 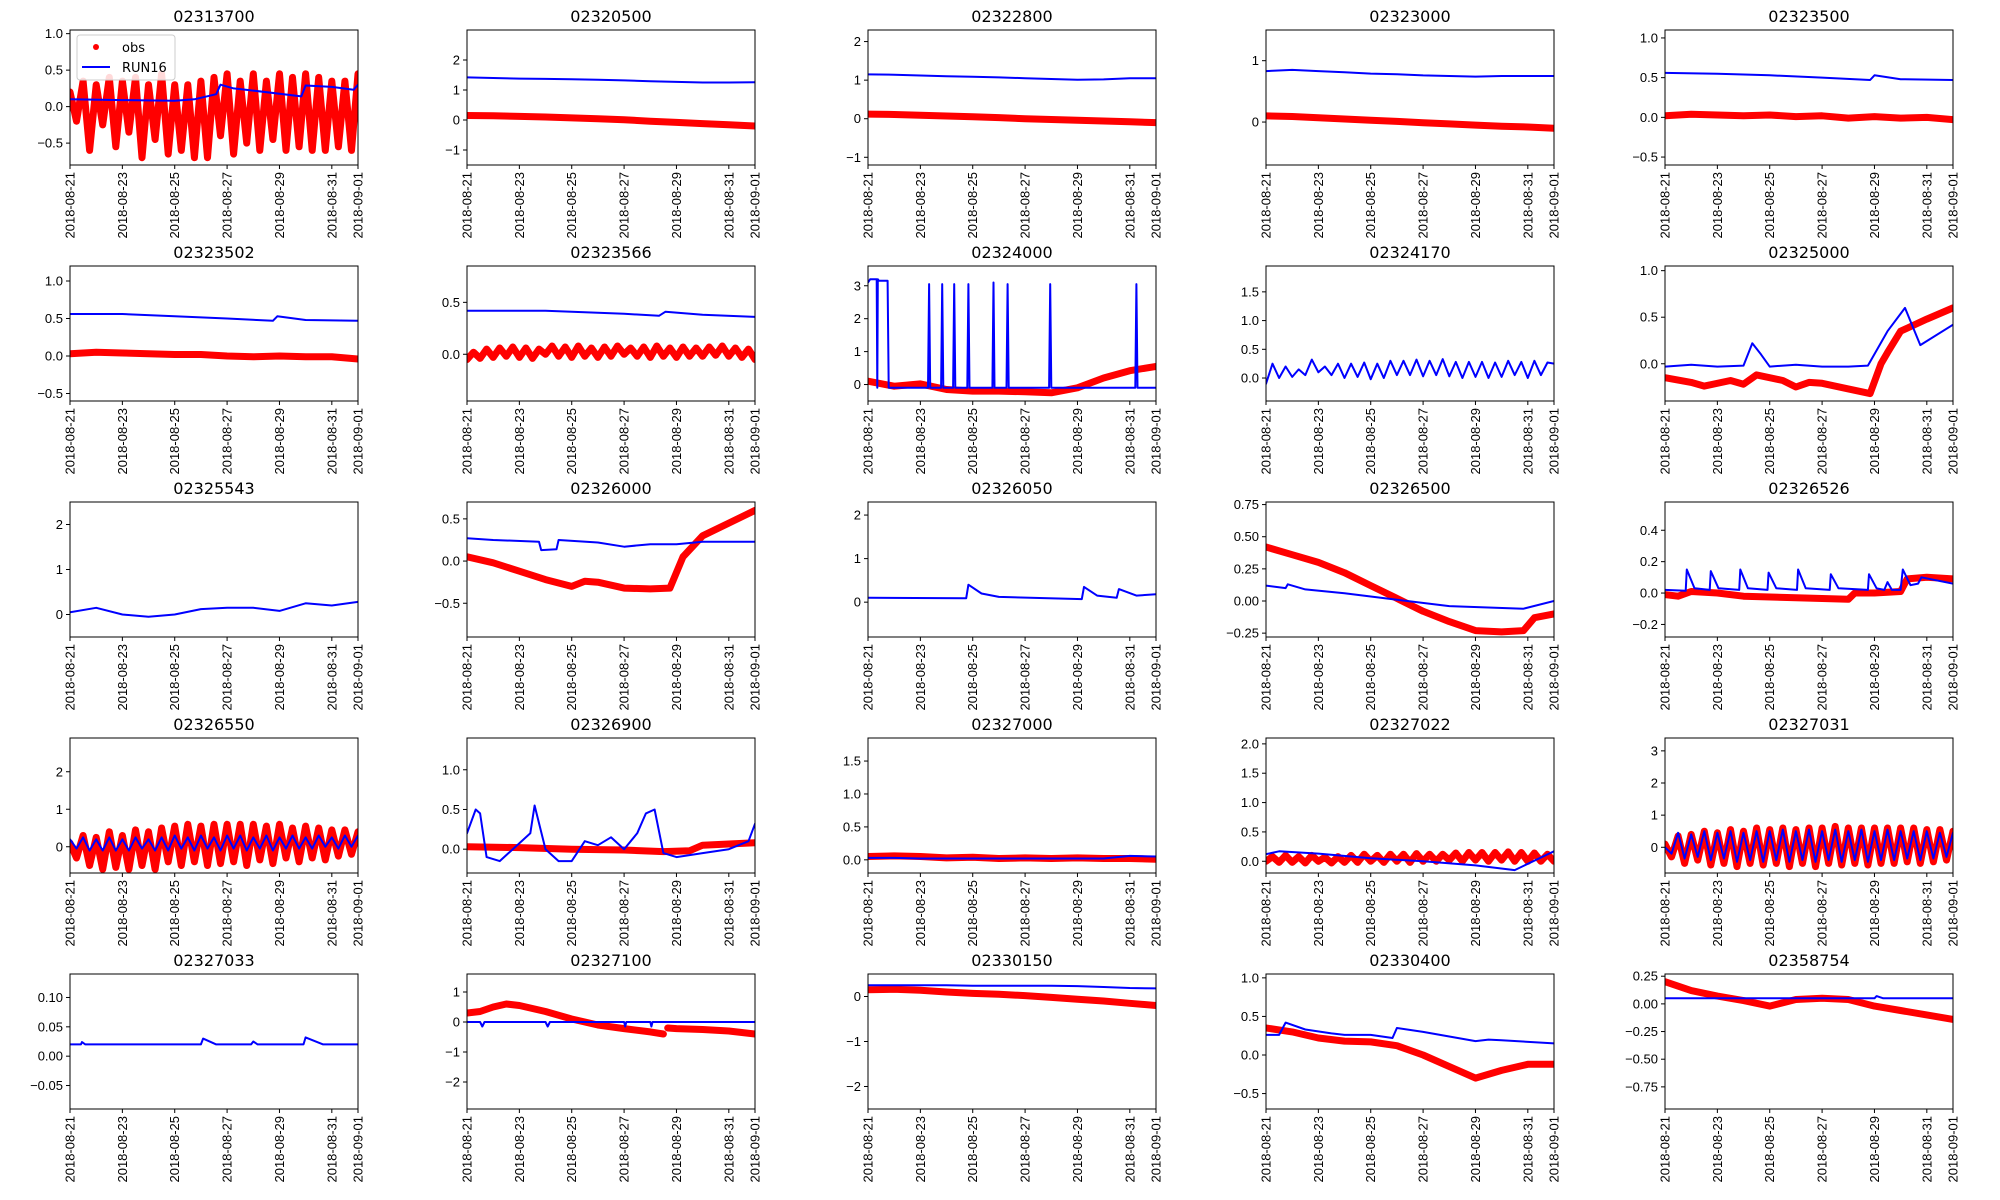 I want to click on y-tick-label: −0.2, so click(x=1645, y=624).